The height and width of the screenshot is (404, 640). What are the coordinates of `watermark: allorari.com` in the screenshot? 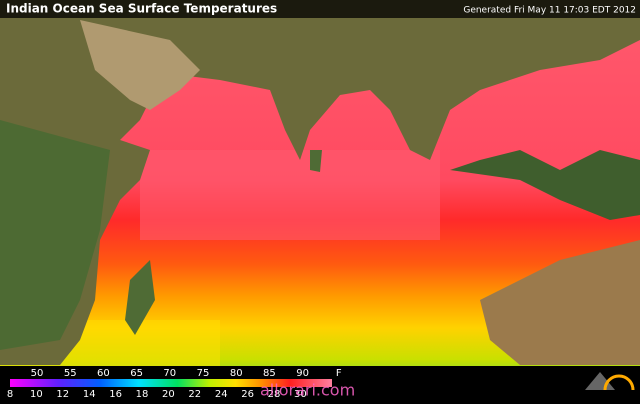 It's located at (307, 390).